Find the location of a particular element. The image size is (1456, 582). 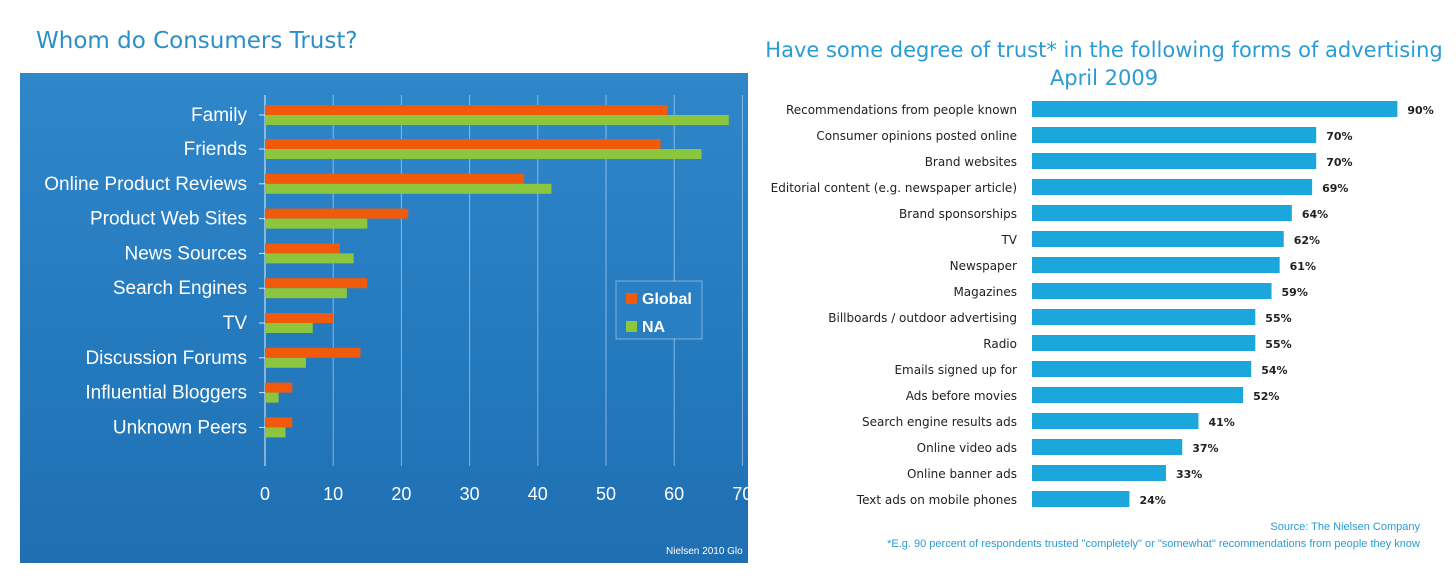

category-label: Online banner ads is located at coordinates (962, 474).